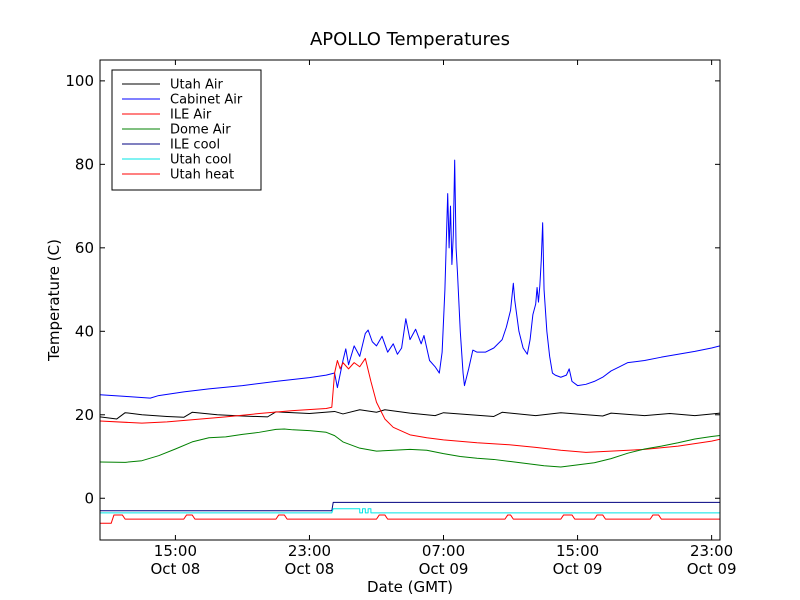 This screenshot has height=600, width=800. What do you see at coordinates (84, 331) in the screenshot?
I see `y-tick-label: 40` at bounding box center [84, 331].